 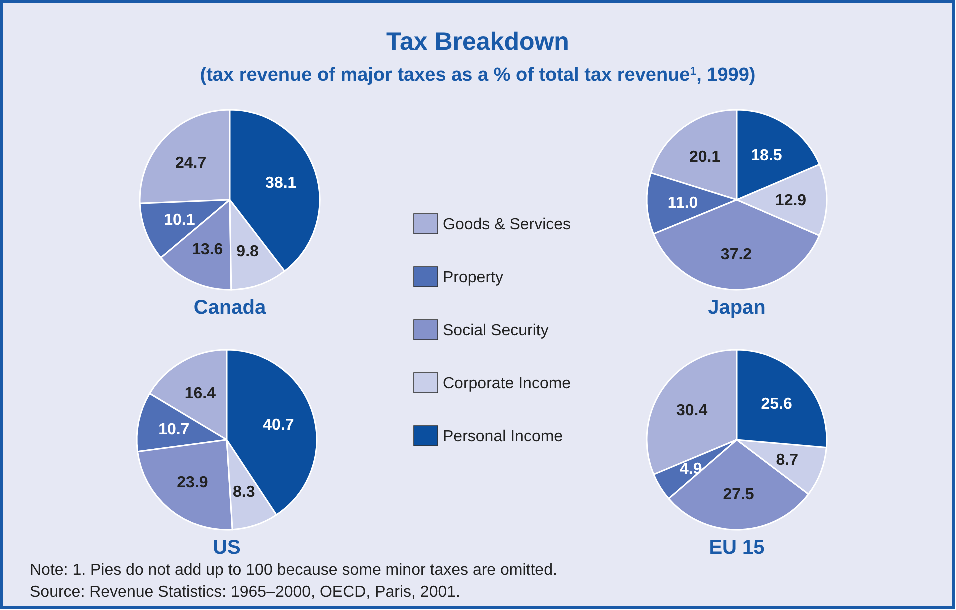 I want to click on text: US, so click(x=227, y=548).